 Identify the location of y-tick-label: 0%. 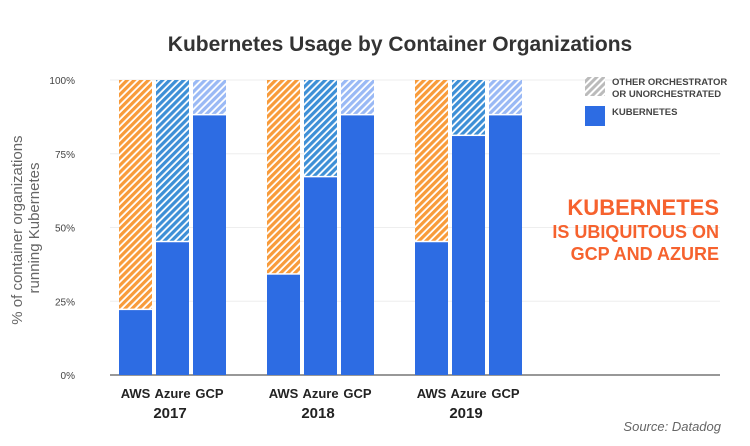
(68, 376).